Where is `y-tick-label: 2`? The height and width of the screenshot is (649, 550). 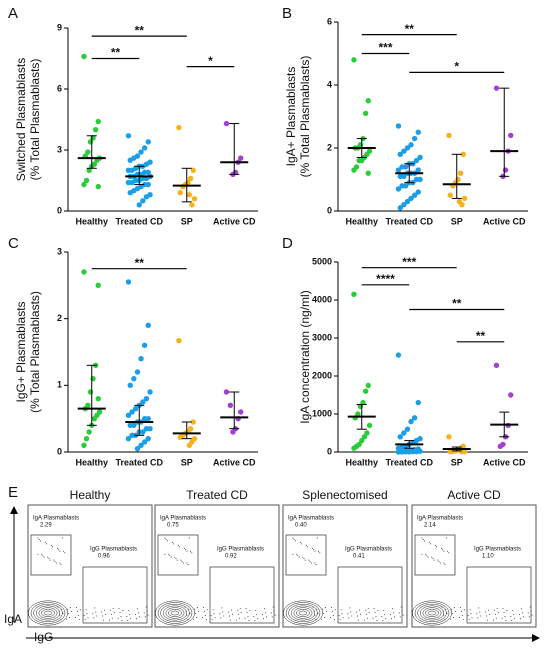
y-tick-label: 2 is located at coordinates (59, 318).